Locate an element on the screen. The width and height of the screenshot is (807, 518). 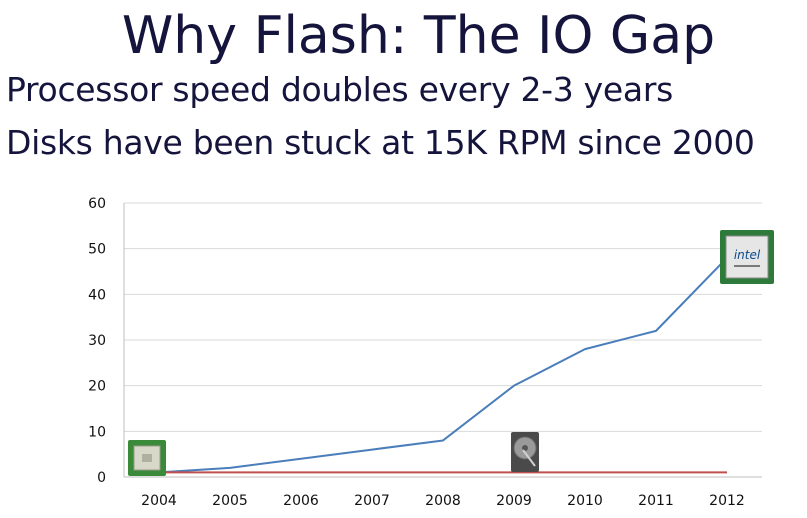
x-axis-tick-labels: 2004 2005 2006 2007 2008 2009 2010 2011 2012 is located at coordinates (443, 501).